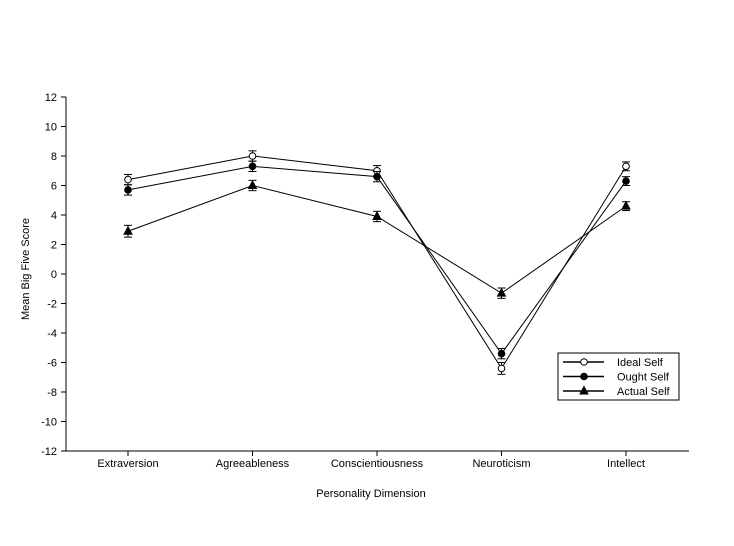  What do you see at coordinates (52, 393) in the screenshot?
I see `y-tick-label: -8` at bounding box center [52, 393].